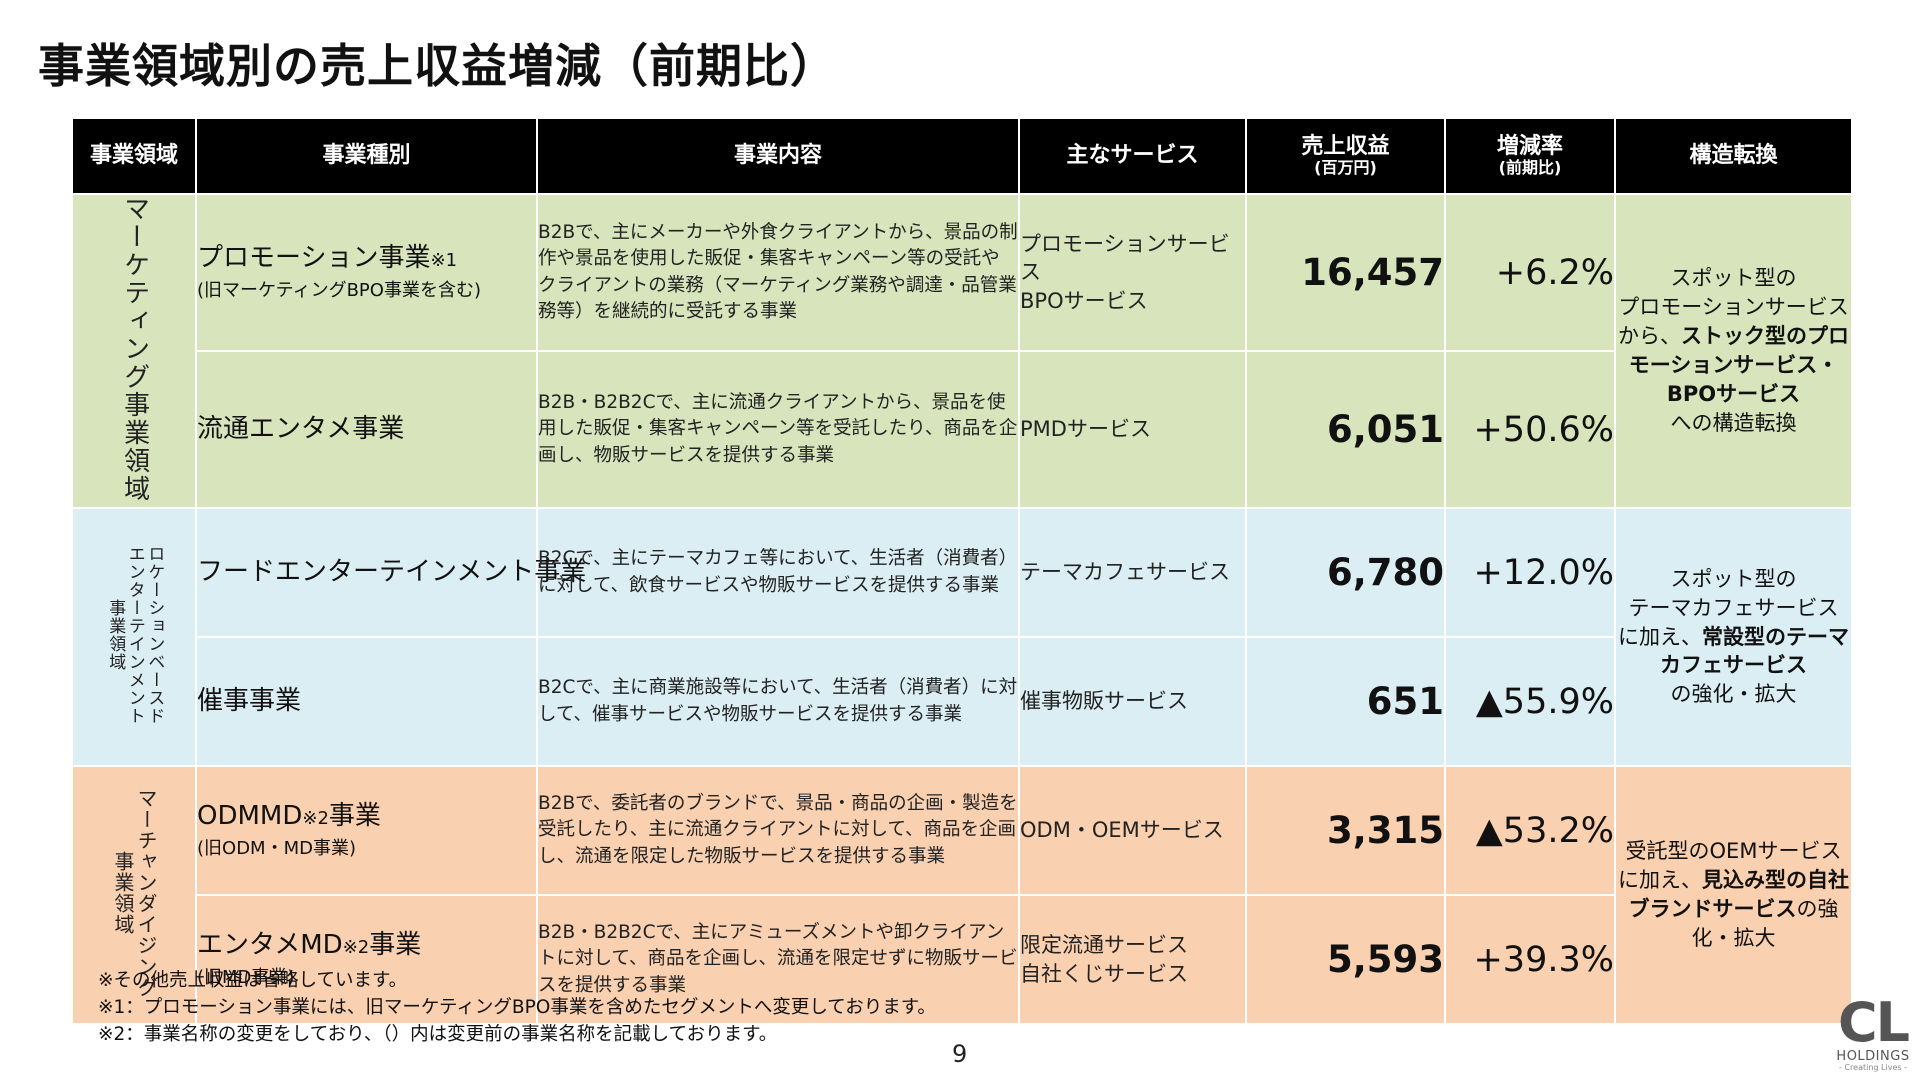 This screenshot has width=1920, height=1080. What do you see at coordinates (246, 978) in the screenshot?
I see `type-old-name: (旧MD事業)` at bounding box center [246, 978].